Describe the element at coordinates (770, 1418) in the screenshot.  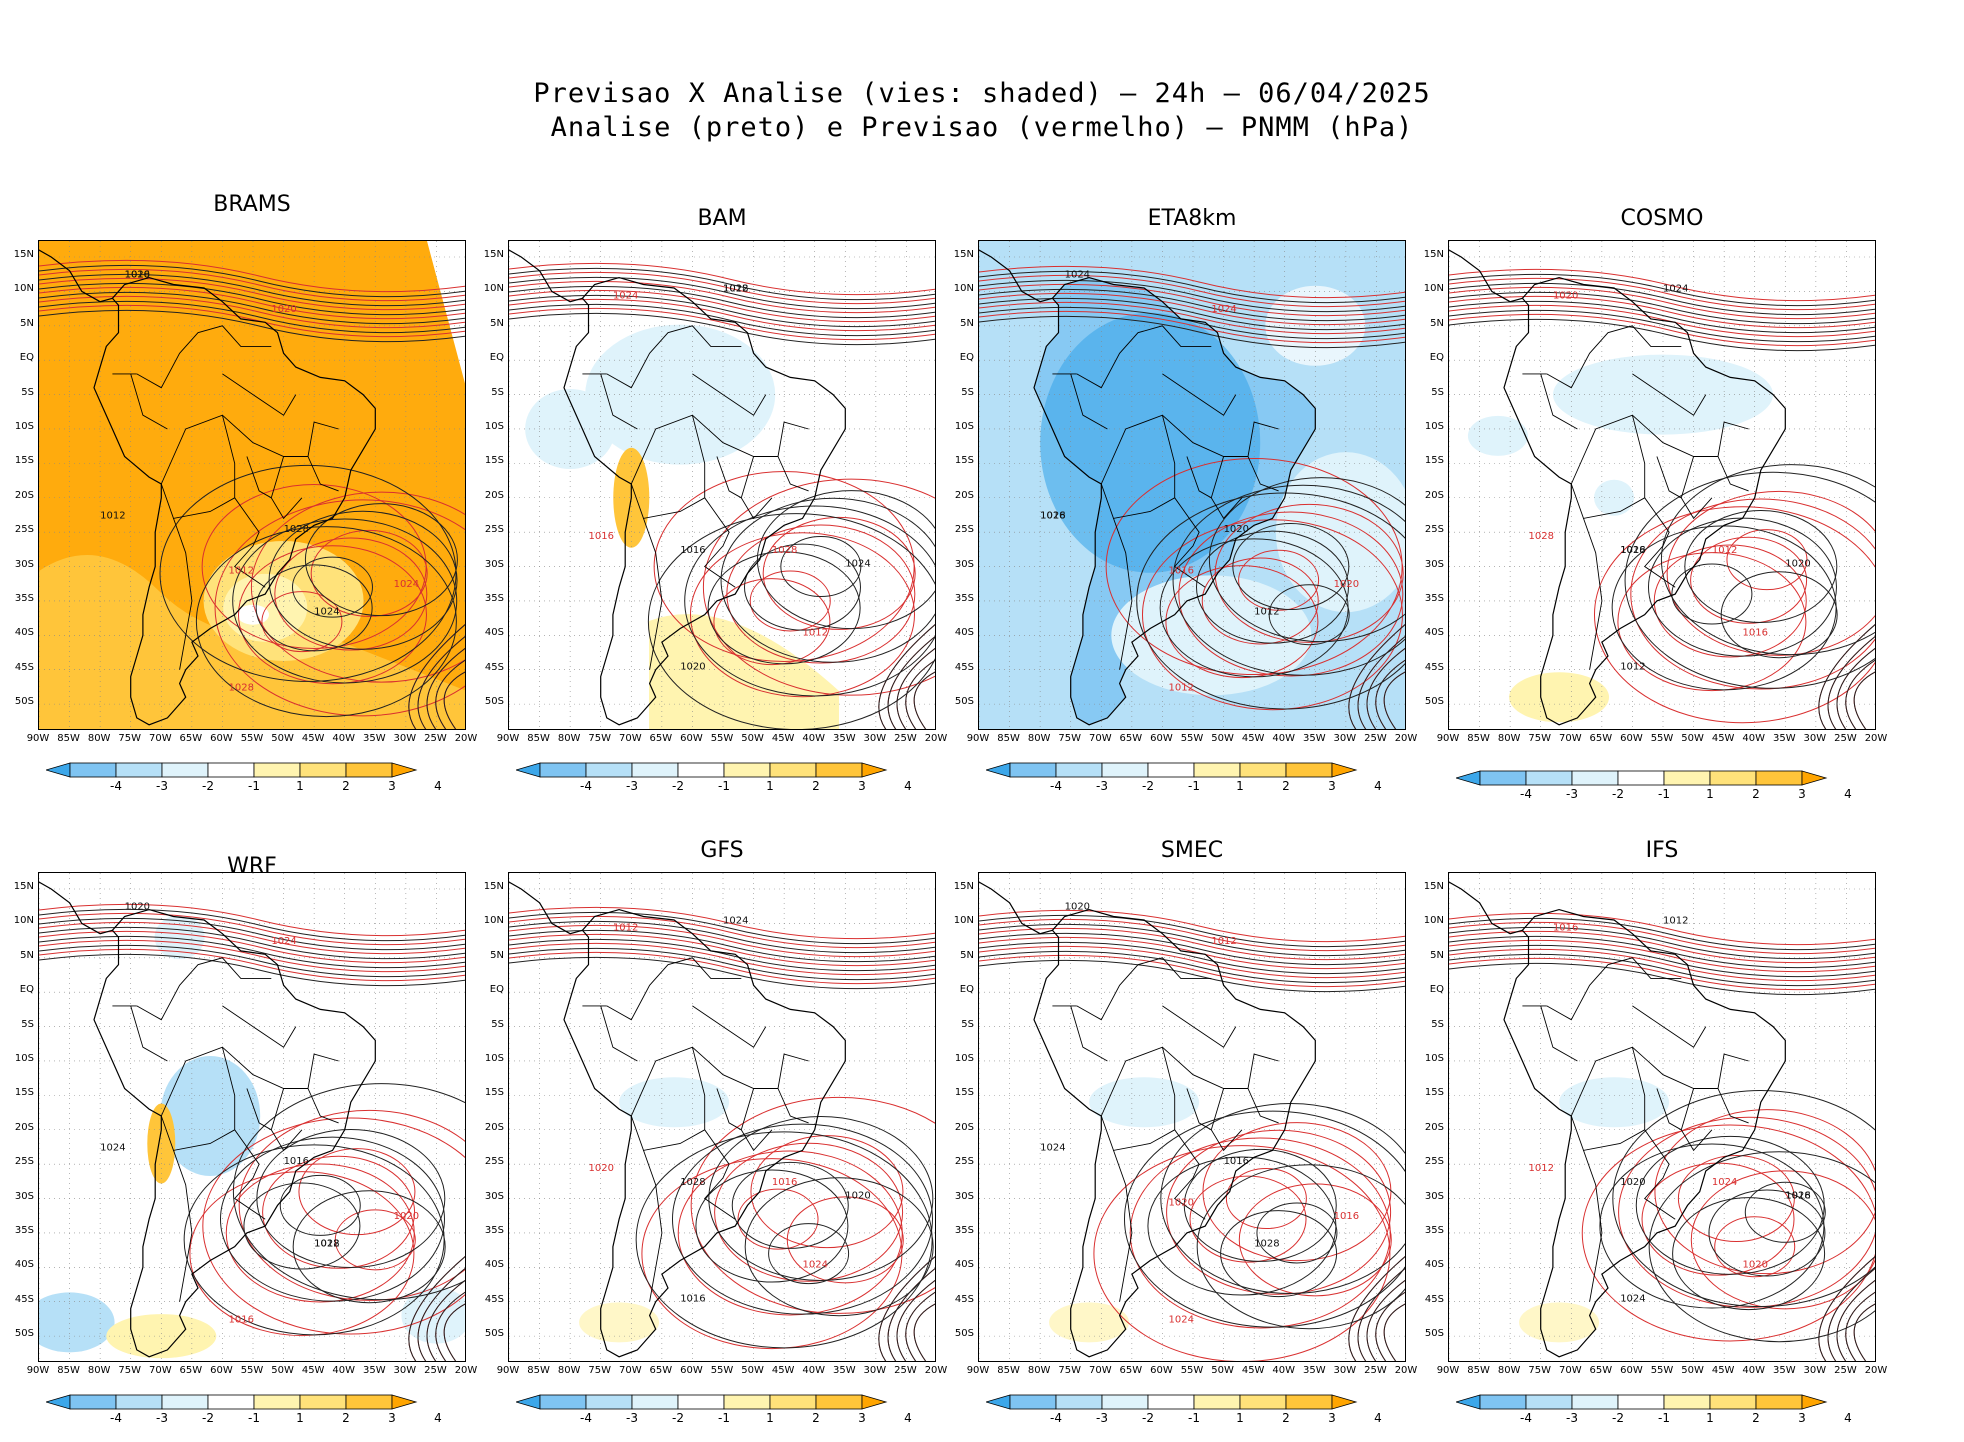
I see `colorbar-label: 1` at that location.